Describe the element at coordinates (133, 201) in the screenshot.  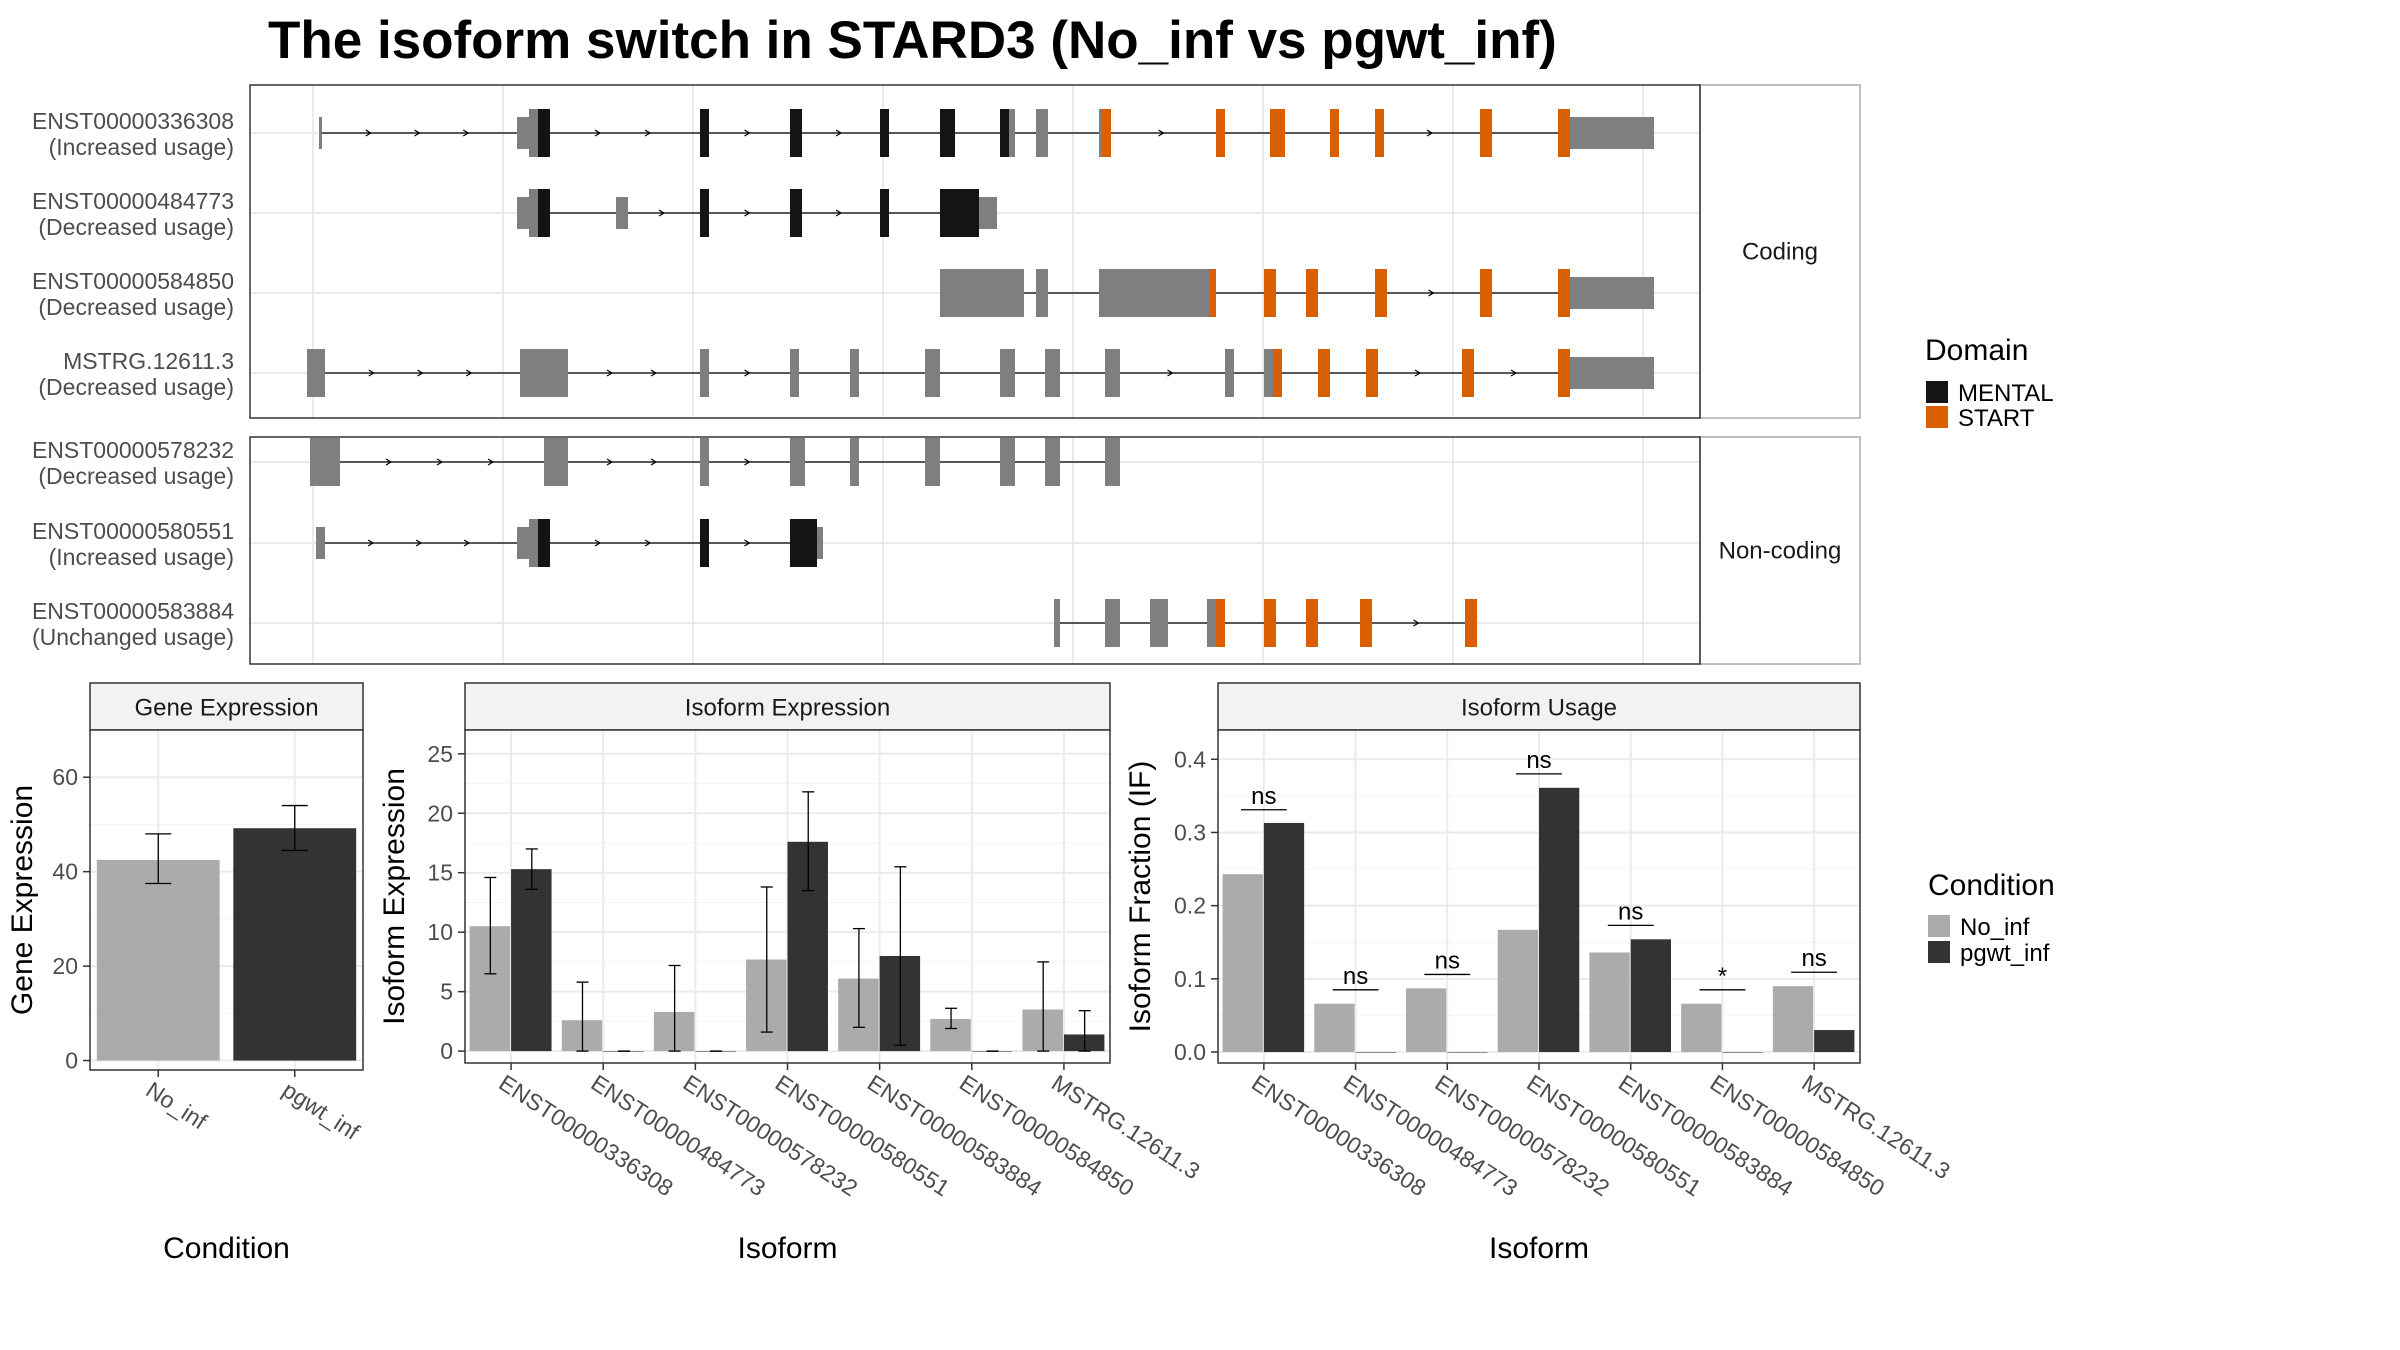
I see `isoform-id-label: ENST00000484773` at that location.